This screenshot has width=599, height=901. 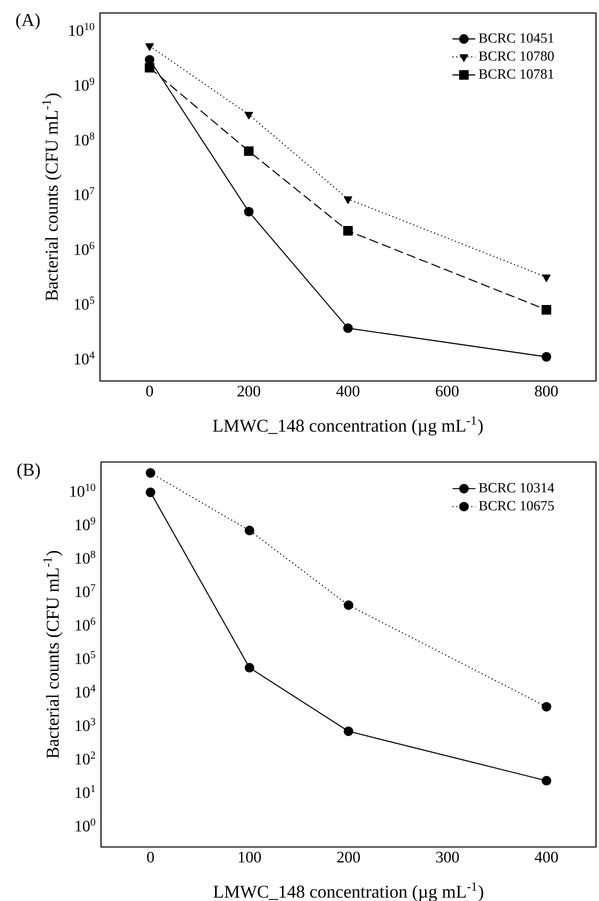 What do you see at coordinates (249, 857) in the screenshot?
I see `x-tick-label: 100` at bounding box center [249, 857].